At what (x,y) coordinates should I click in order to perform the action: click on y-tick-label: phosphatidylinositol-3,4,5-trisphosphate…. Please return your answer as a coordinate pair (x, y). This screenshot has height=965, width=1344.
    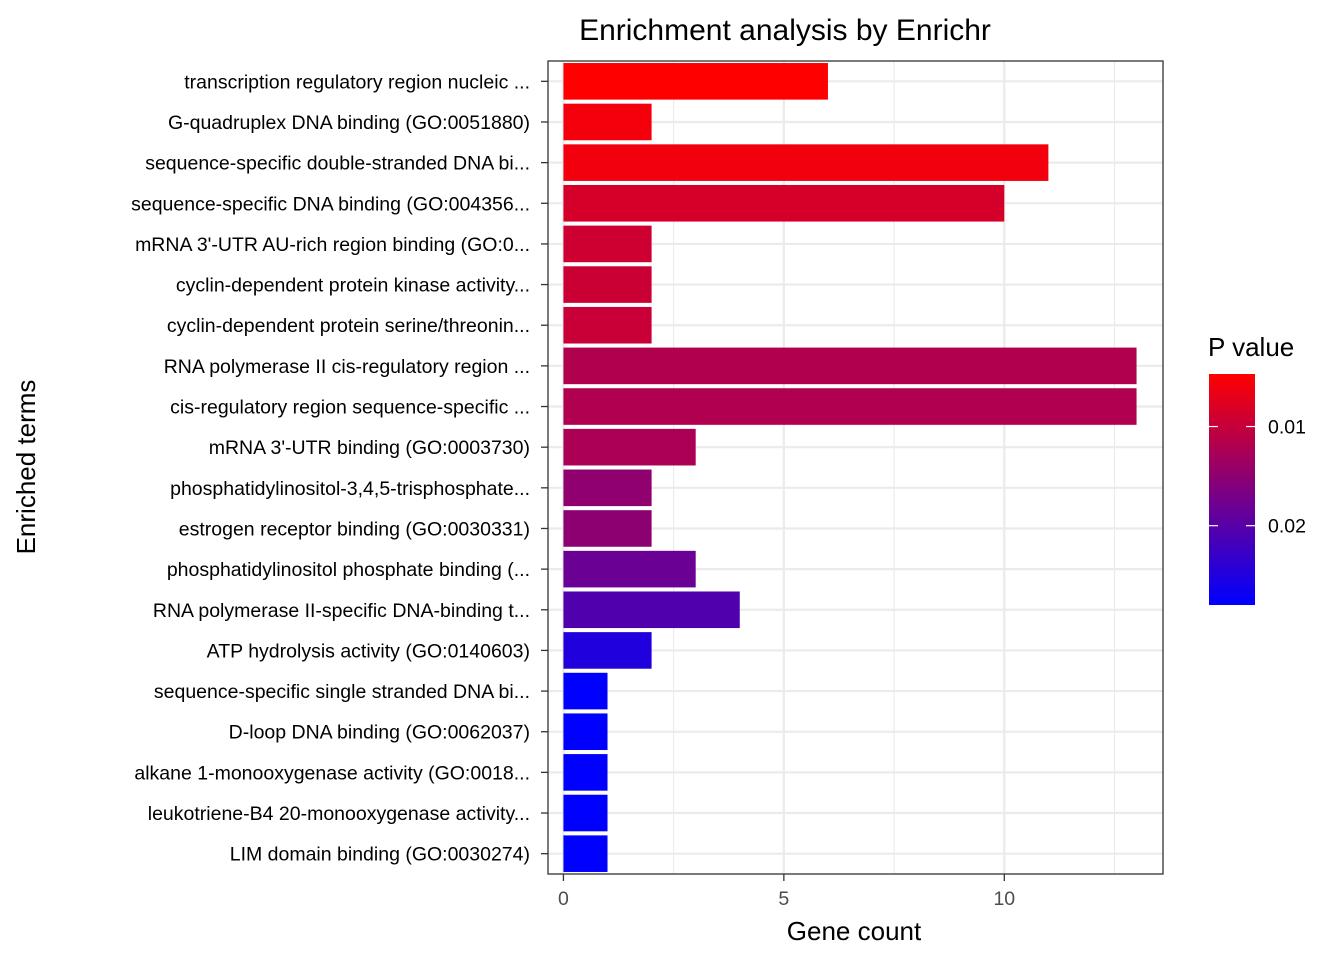
    Looking at the image, I should click on (350, 489).